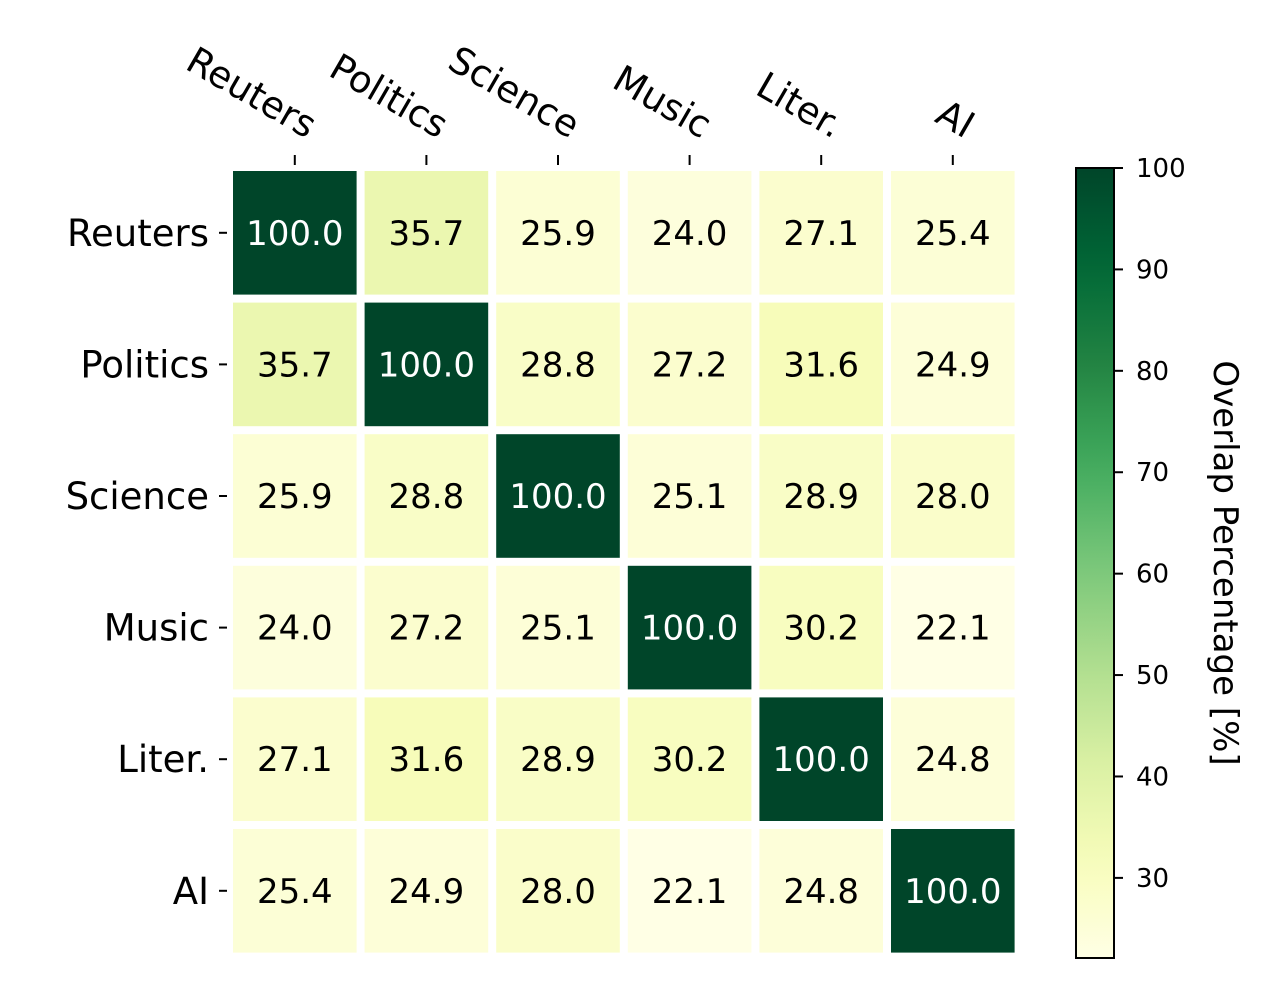 This screenshot has width=1276, height=996. Describe the element at coordinates (662, 102) in the screenshot. I see `column-label: Music` at that location.